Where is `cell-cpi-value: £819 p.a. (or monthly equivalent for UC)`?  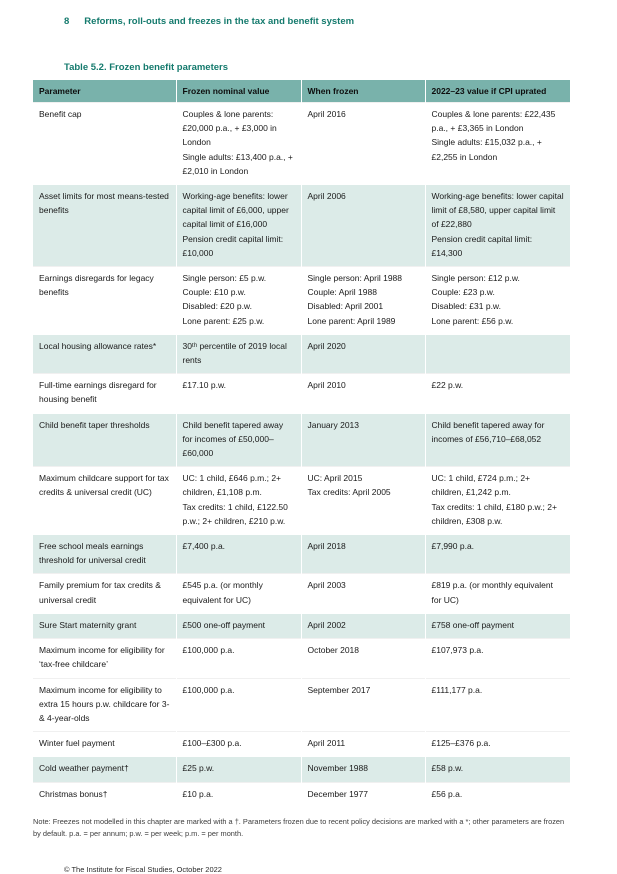
cell-cpi-value: £819 p.a. (or monthly equivalent for UC) is located at coordinates (497, 593).